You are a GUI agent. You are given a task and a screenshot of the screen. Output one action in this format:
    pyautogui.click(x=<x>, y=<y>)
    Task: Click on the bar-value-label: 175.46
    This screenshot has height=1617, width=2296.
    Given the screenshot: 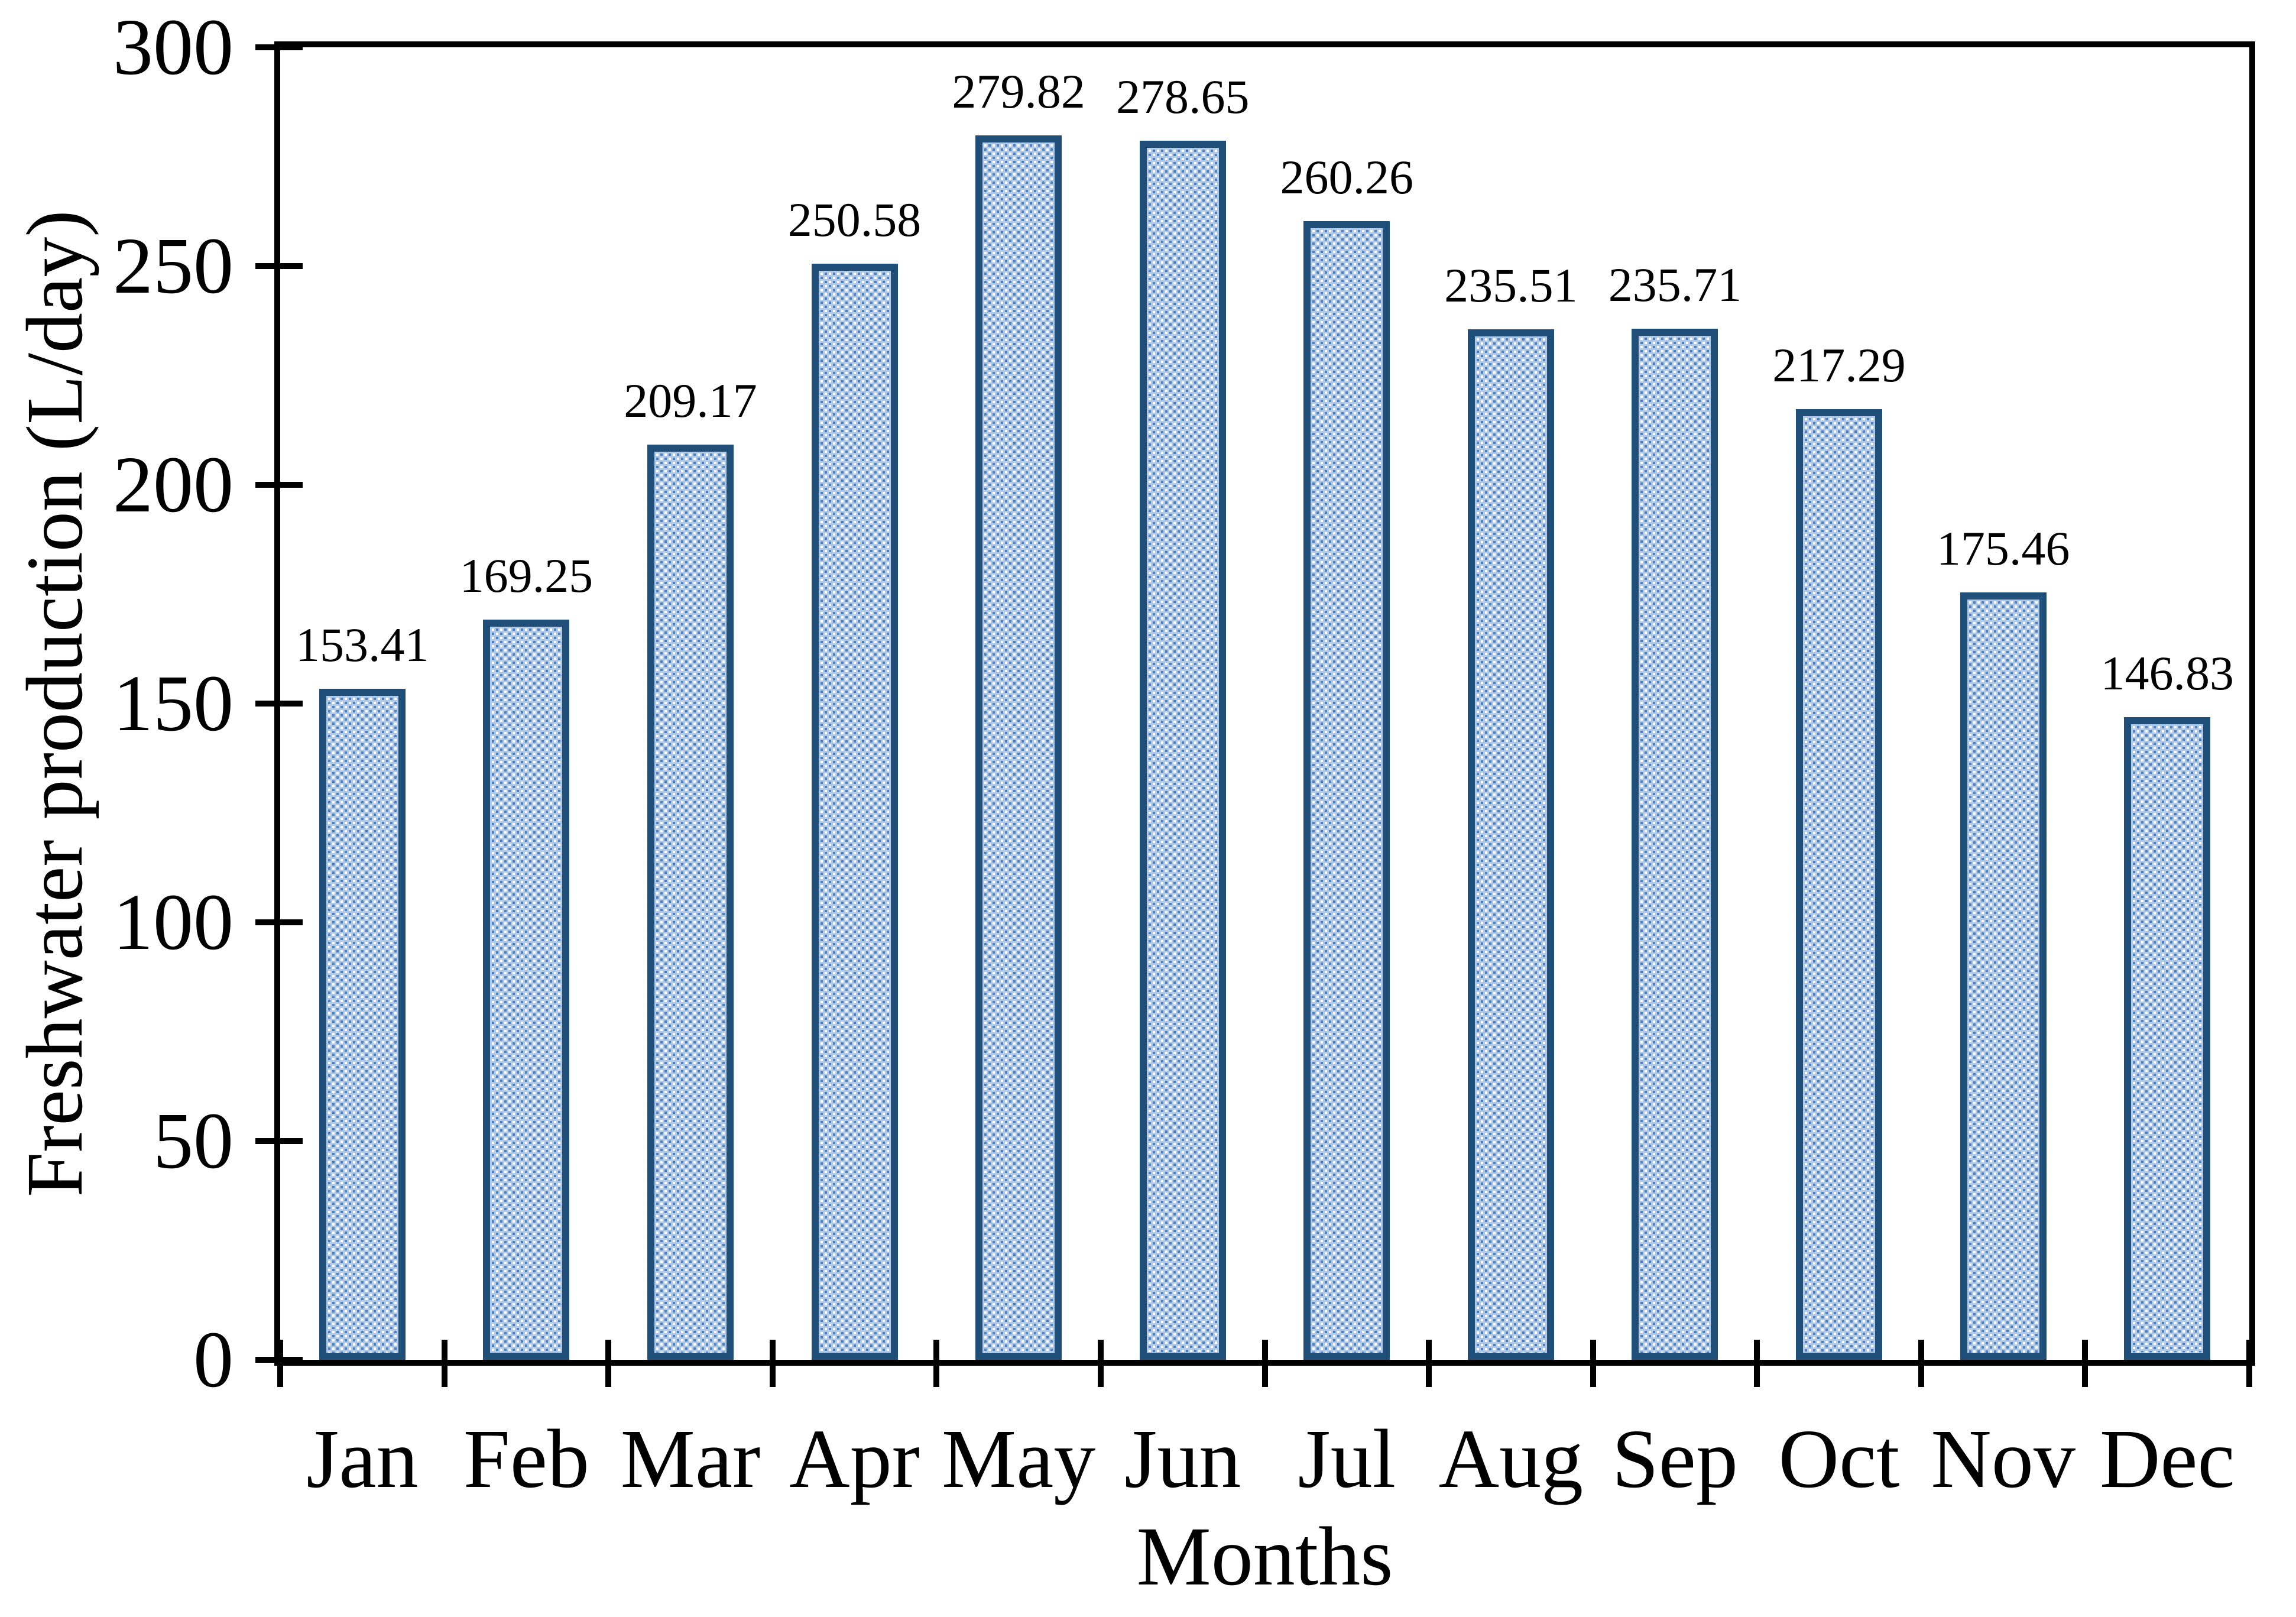 What is the action you would take?
    pyautogui.click(x=2003, y=548)
    